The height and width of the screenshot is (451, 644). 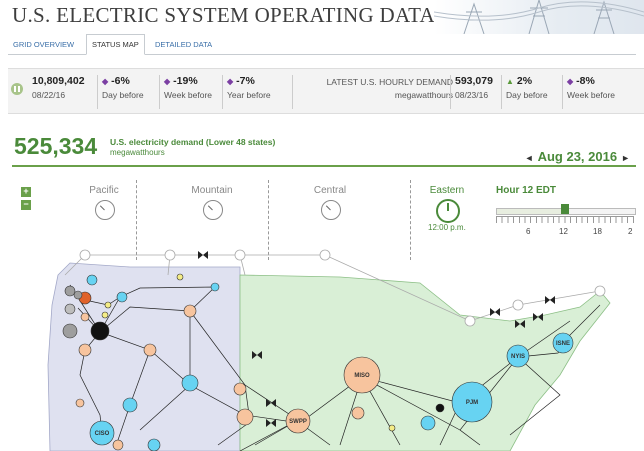 What do you see at coordinates (474, 81) in the screenshot?
I see `hourly-value: 593,079` at bounding box center [474, 81].